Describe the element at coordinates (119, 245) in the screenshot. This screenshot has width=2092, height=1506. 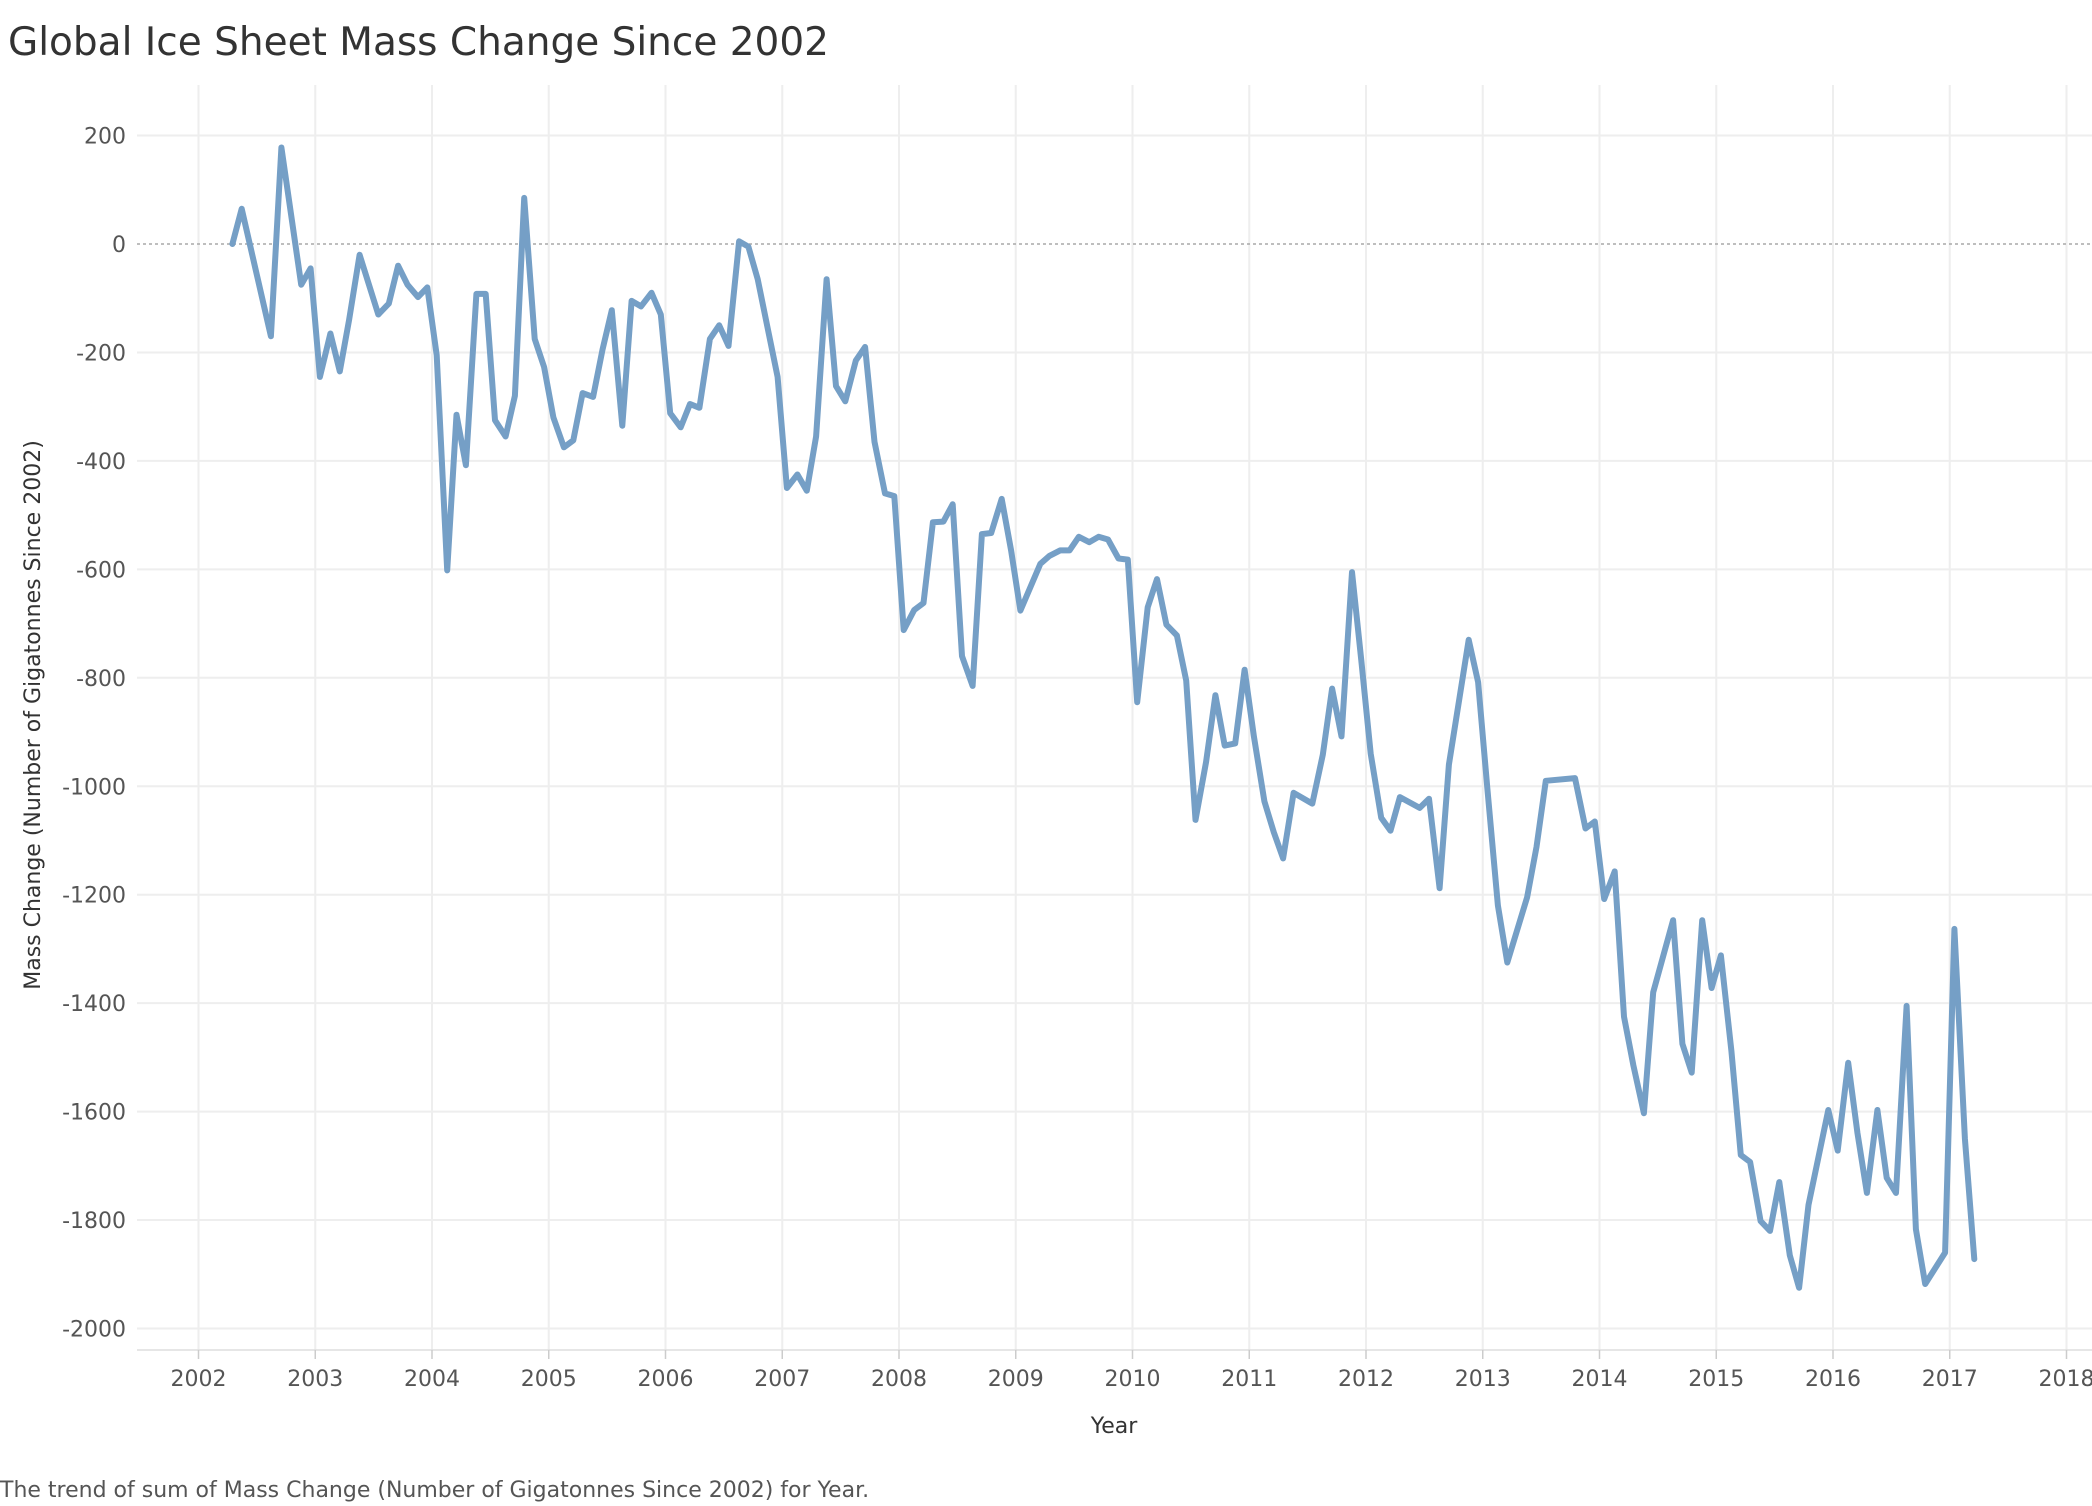
I see `y-tick-label: 0` at that location.